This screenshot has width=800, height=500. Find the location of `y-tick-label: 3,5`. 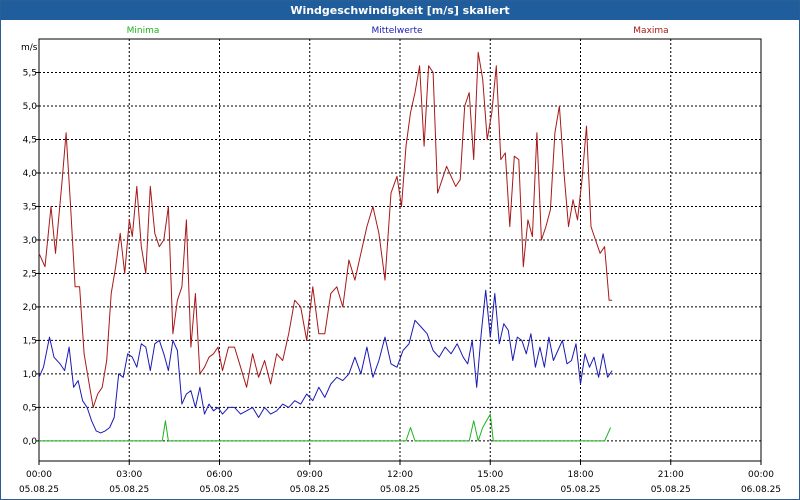

y-tick-label: 3,5 is located at coordinates (30, 207).